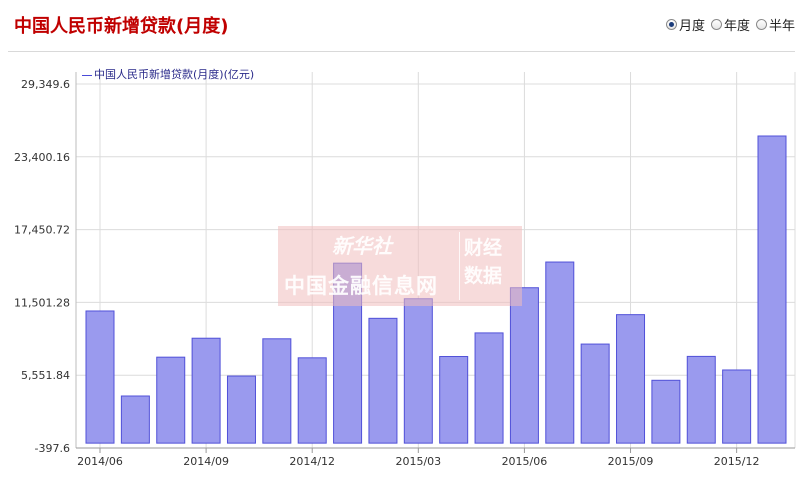 Image resolution: width=803 pixels, height=477 pixels. Describe the element at coordinates (737, 461) in the screenshot. I see `x-tick-label: 2015/12` at that location.